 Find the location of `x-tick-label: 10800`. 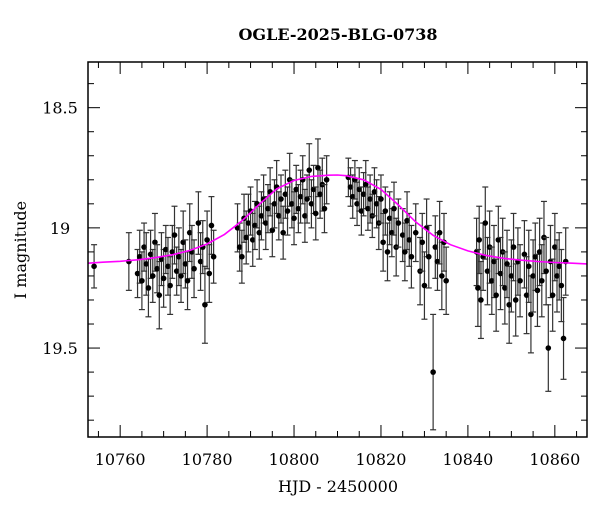

x-tick-label: 10800 is located at coordinates (294, 459).